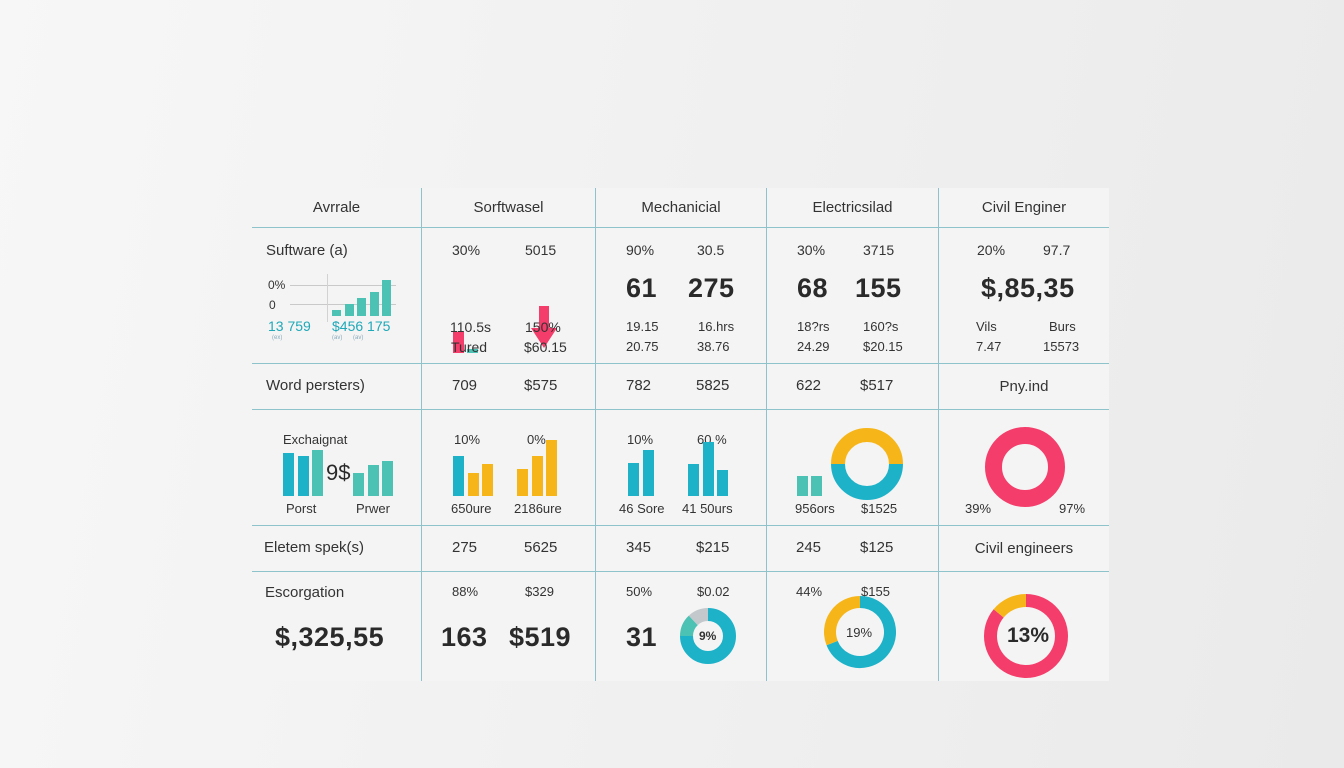 This screenshot has height=768, width=1344. What do you see at coordinates (853, 296) in the screenshot?
I see `row1-col3-cell: 30% 3715 68 155 18?rs 160?s 24.29 $20.15` at bounding box center [853, 296].